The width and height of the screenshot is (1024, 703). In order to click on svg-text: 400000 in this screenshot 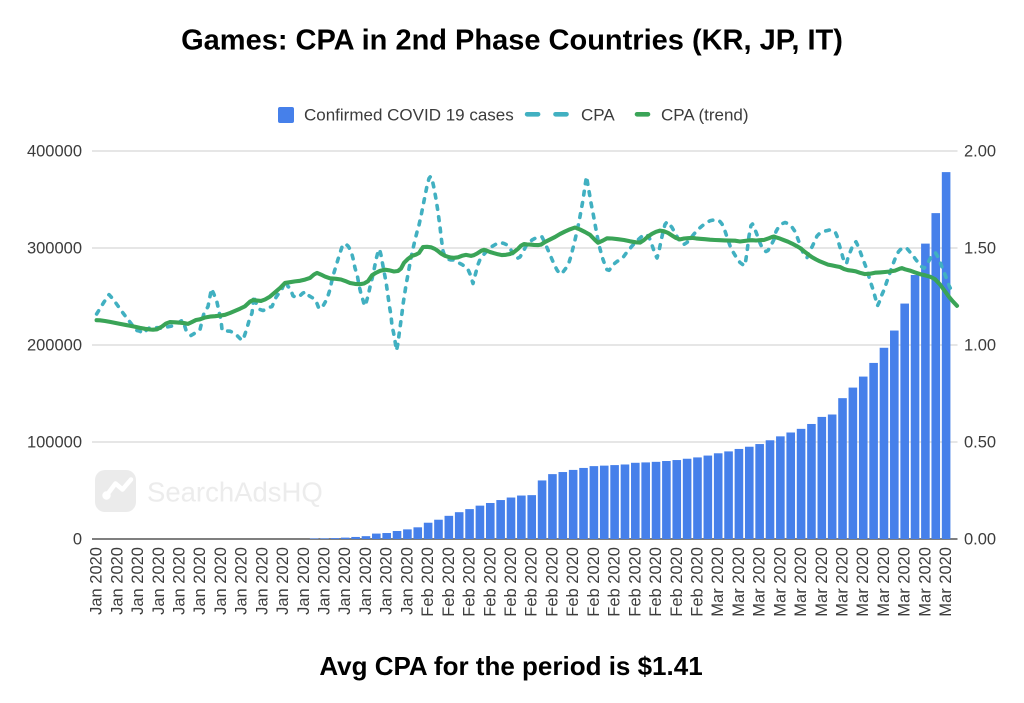, I will do `click(54, 152)`.